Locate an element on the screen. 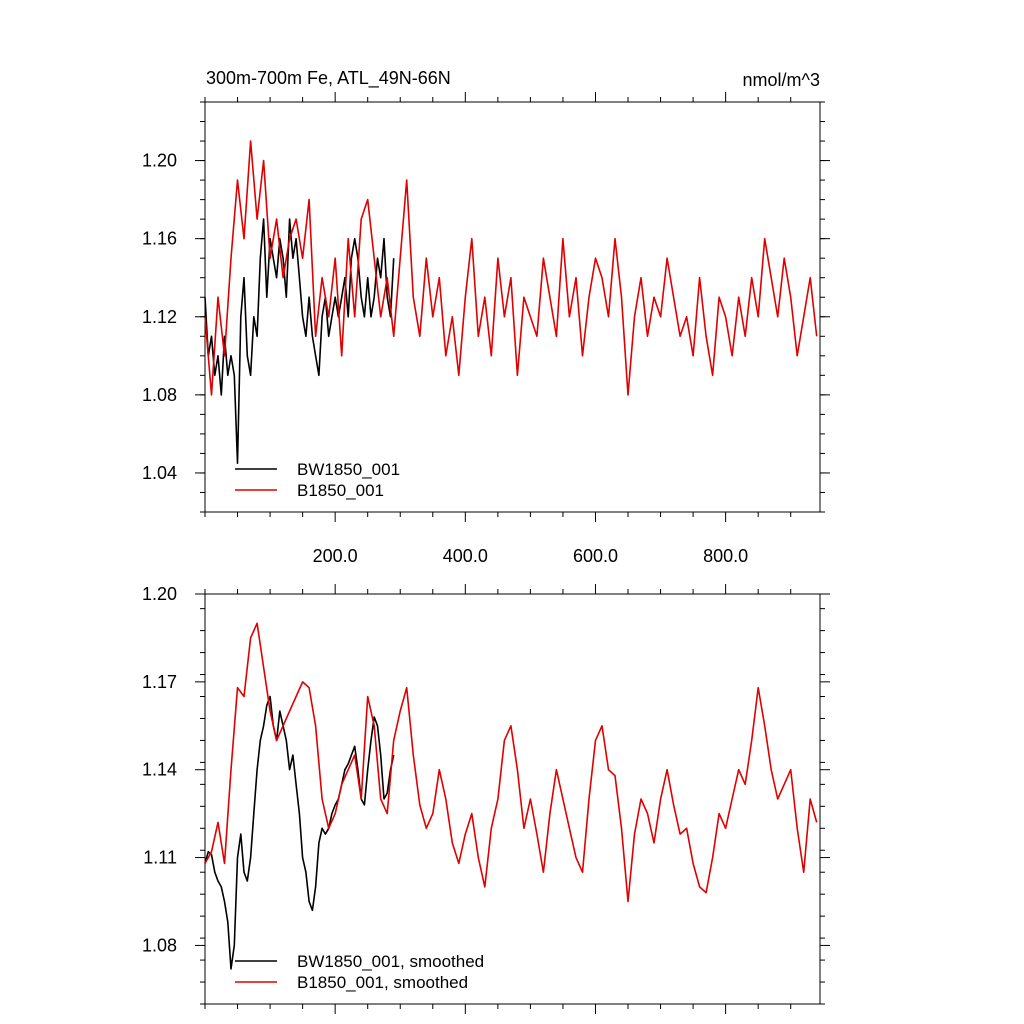 The width and height of the screenshot is (1024, 1024). y-tick-label: 1.17 is located at coordinates (159, 682).